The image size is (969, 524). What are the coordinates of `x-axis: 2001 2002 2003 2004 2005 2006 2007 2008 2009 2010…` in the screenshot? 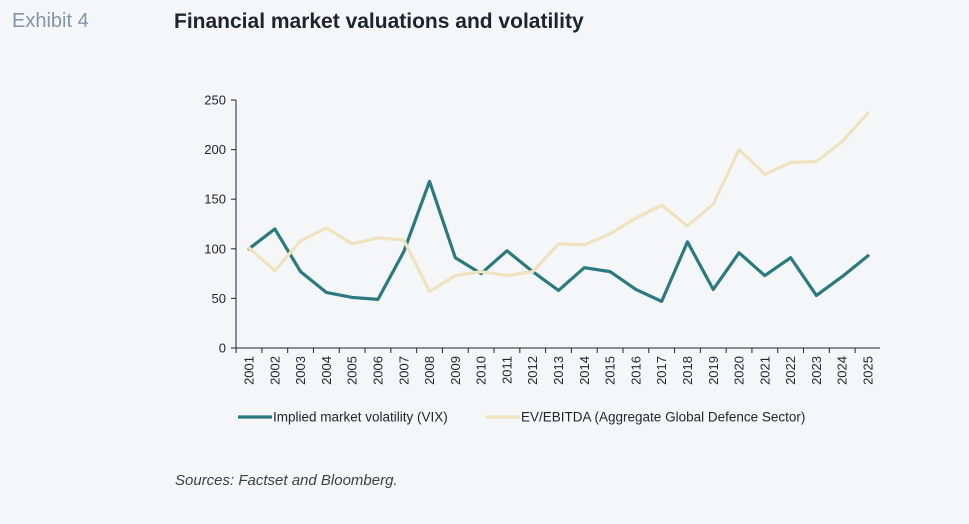 It's located at (557, 366).